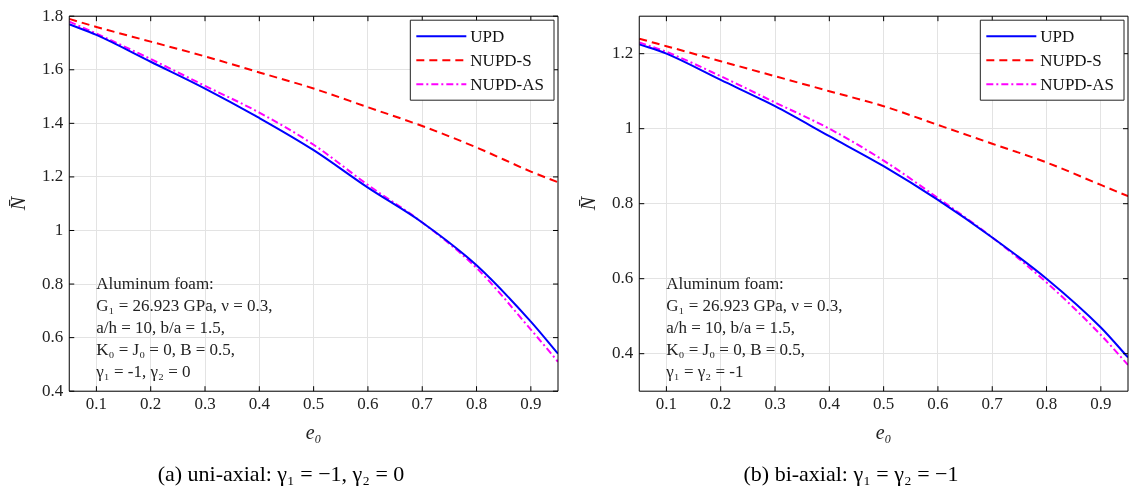 The width and height of the screenshot is (1140, 494). Describe the element at coordinates (53, 15) in the screenshot. I see `y-tick-label: 1.8` at that location.